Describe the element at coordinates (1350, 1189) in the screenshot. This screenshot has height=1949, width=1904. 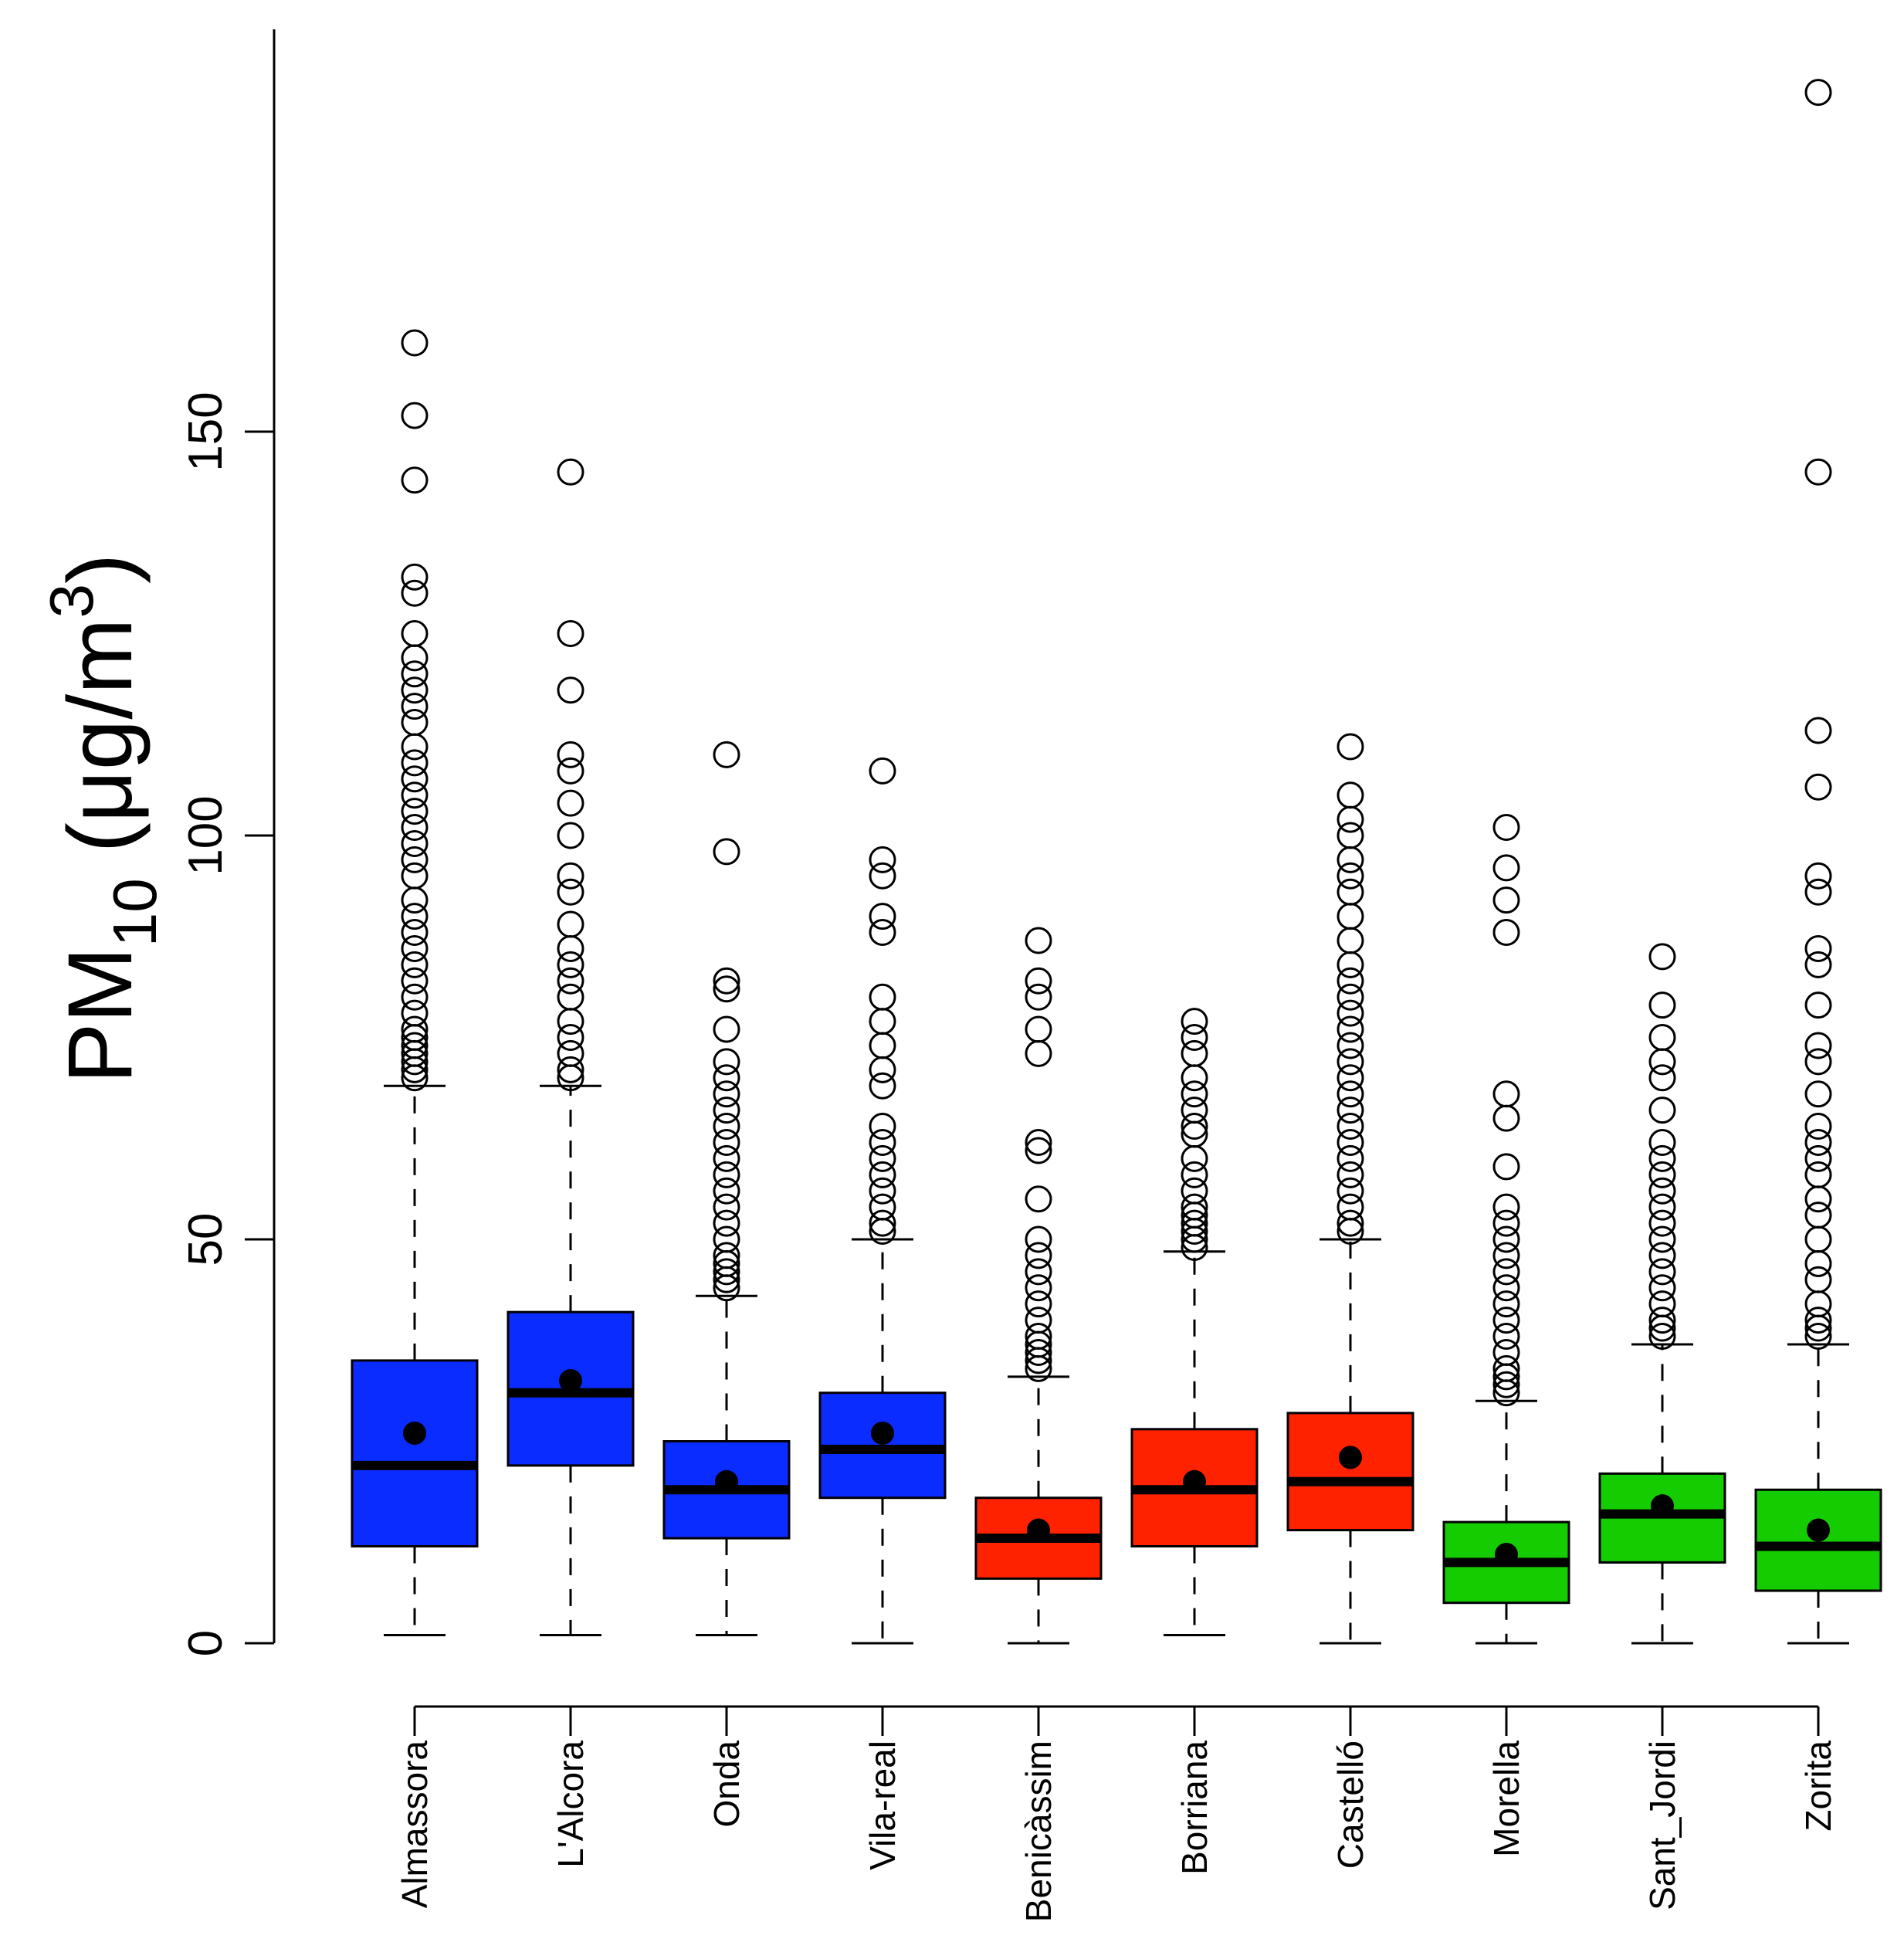
I see `box-group-castell-` at that location.